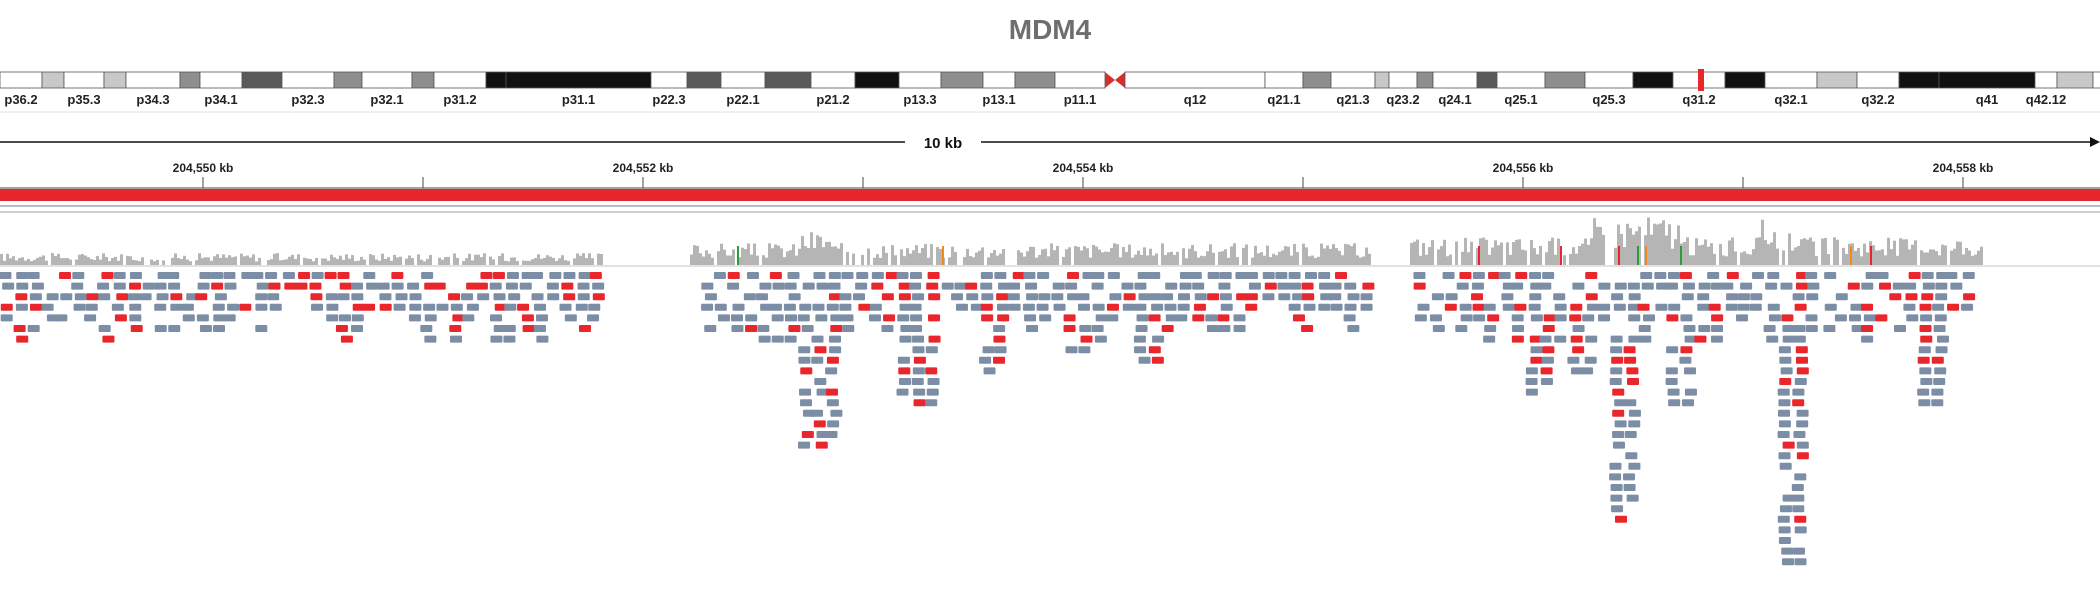  Describe the element at coordinates (991, 241) in the screenshot. I see `coverage-track` at that location.